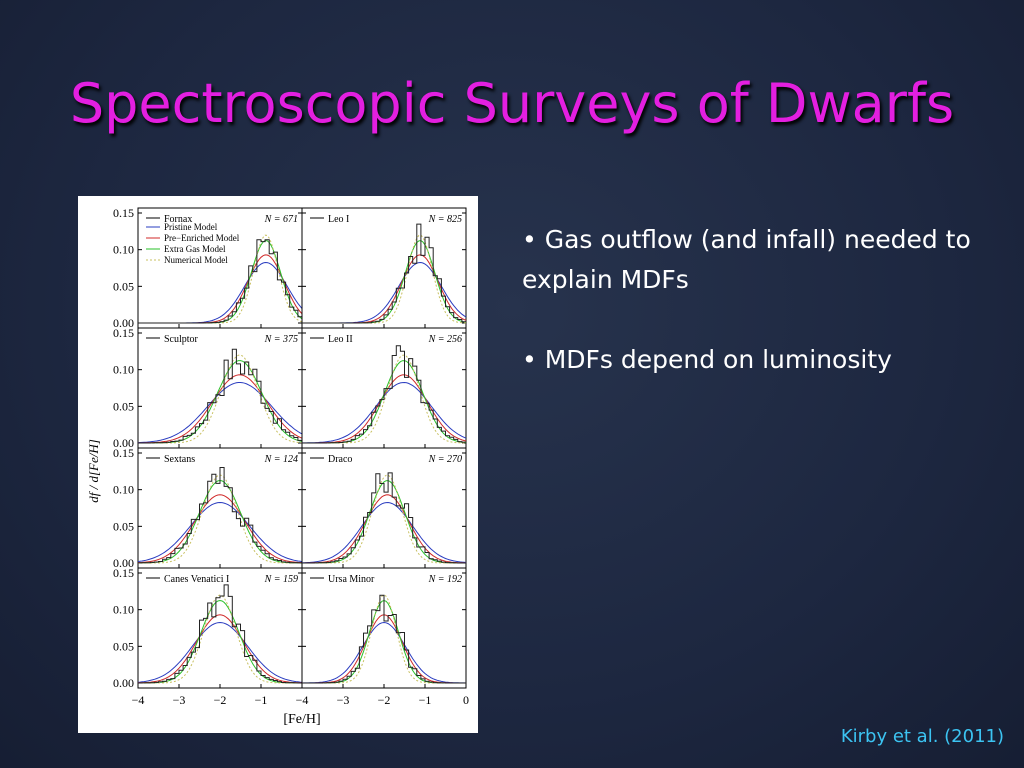 The height and width of the screenshot is (768, 1024). What do you see at coordinates (707, 359) in the screenshot?
I see `bullet: • MDFs depend on luminosity` at bounding box center [707, 359].